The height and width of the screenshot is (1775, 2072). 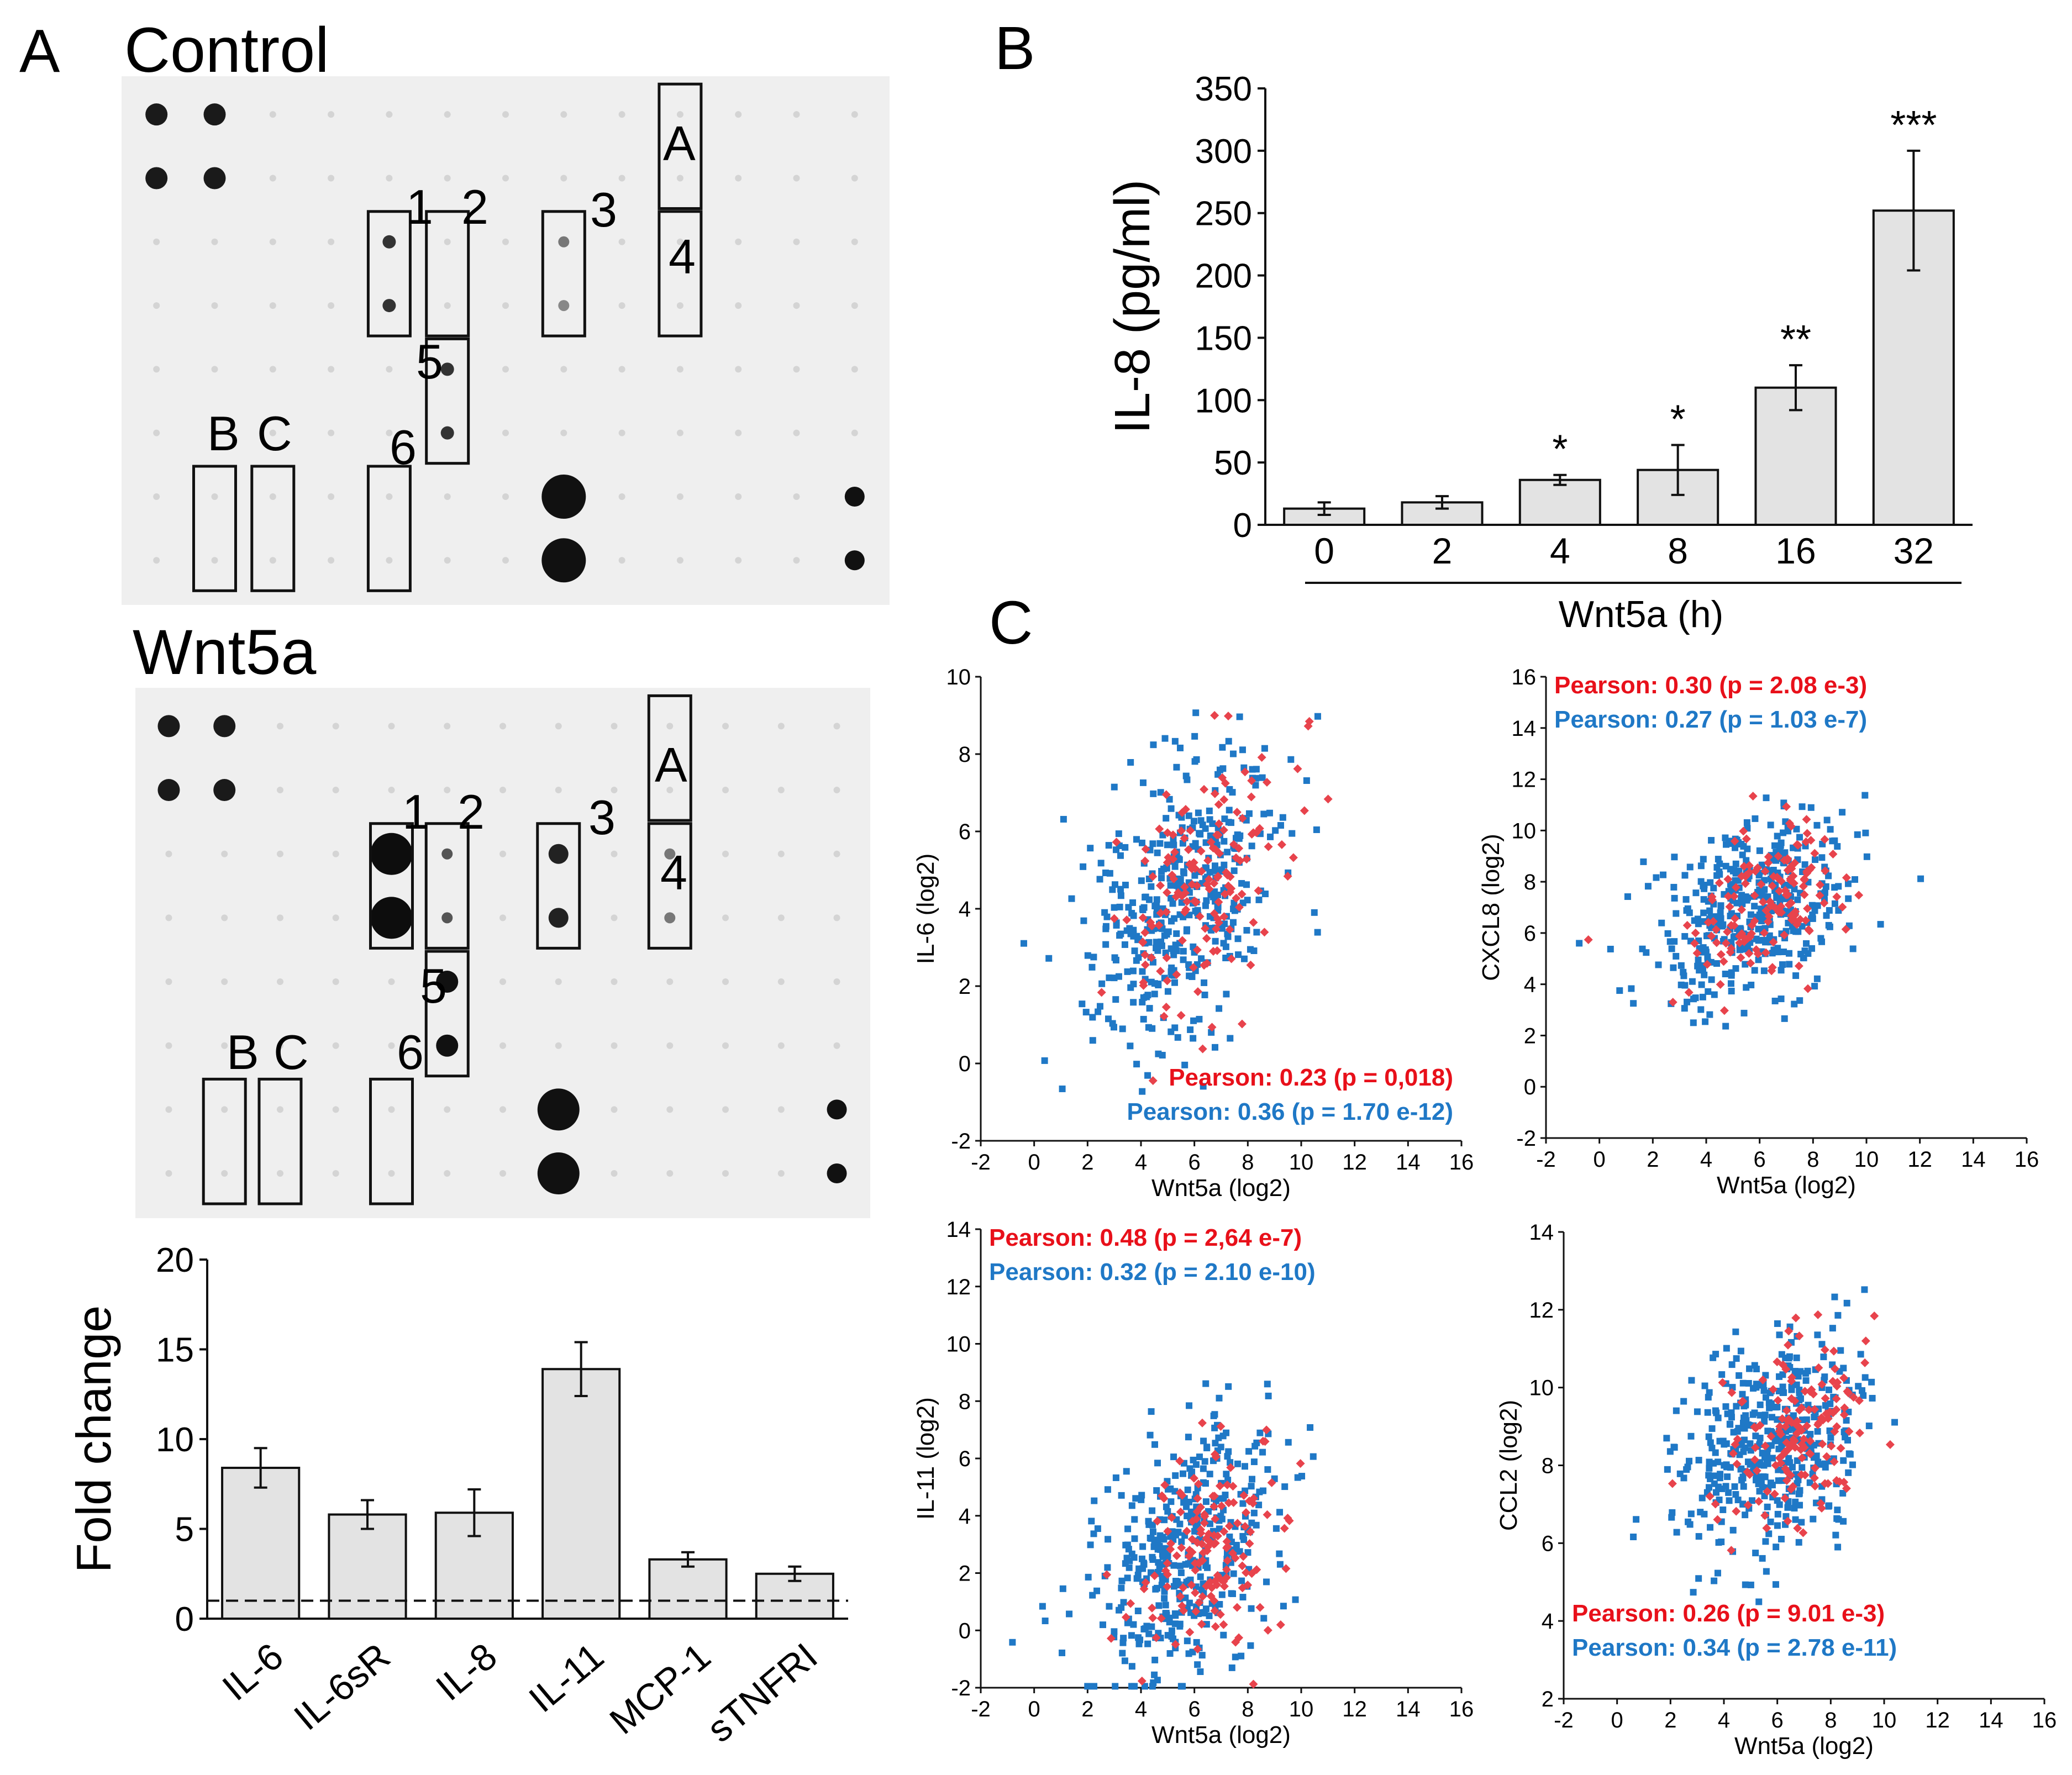 What do you see at coordinates (1678, 550) in the screenshot?
I see `category-label: 8` at bounding box center [1678, 550].